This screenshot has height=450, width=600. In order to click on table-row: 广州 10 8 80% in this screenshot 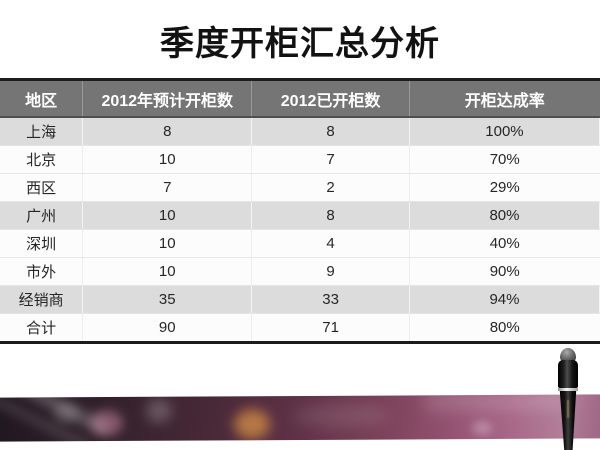, I will do `click(300, 215)`.